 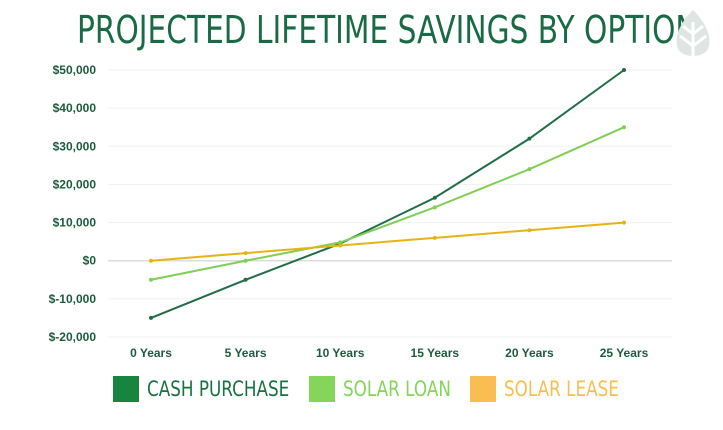 What do you see at coordinates (340, 353) in the screenshot?
I see `x-tick-label: 10 Years` at bounding box center [340, 353].